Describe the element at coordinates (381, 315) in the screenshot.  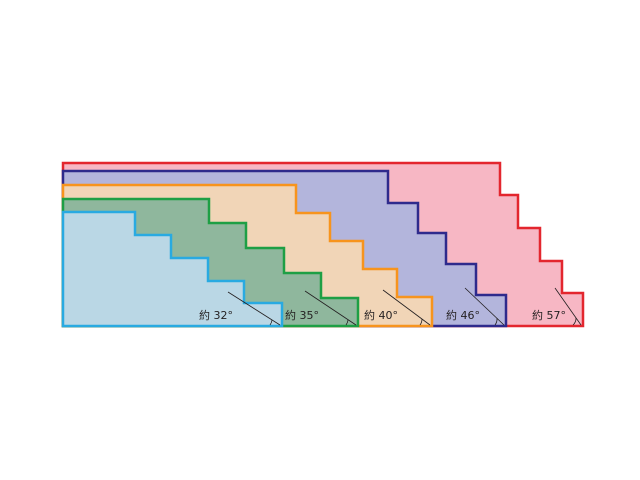
I see `angle-label: 約 40°` at that location.